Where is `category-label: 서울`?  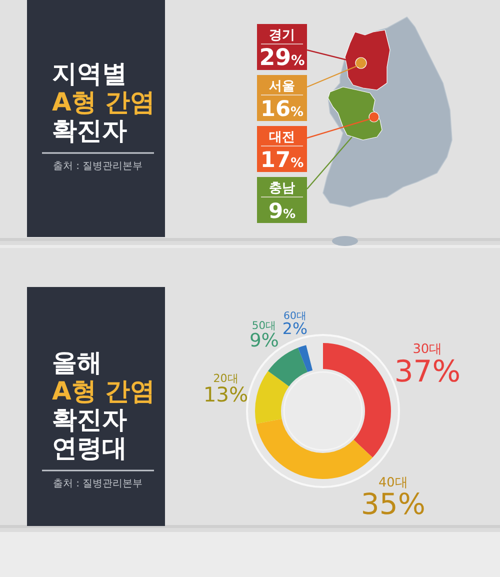 category-label: 서울 is located at coordinates (282, 86).